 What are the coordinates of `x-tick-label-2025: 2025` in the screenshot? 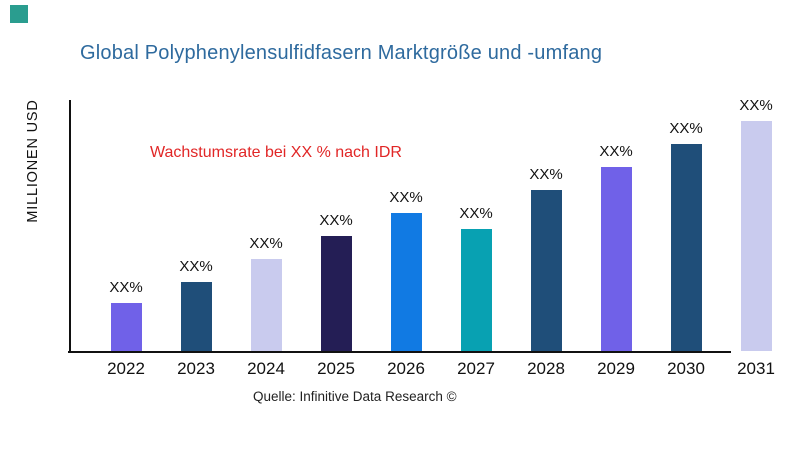 It's located at (336, 368).